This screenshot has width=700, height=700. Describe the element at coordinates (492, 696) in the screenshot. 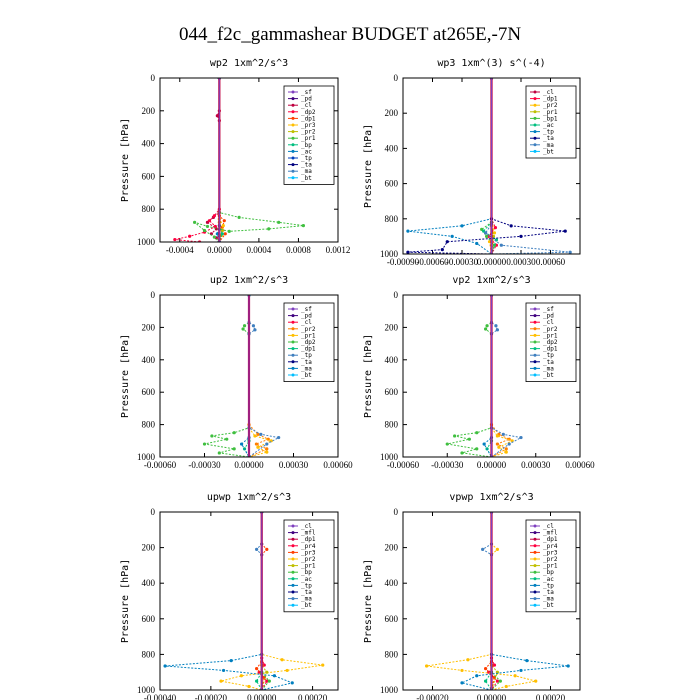

I see `x-tick-label: 0.00000` at that location.